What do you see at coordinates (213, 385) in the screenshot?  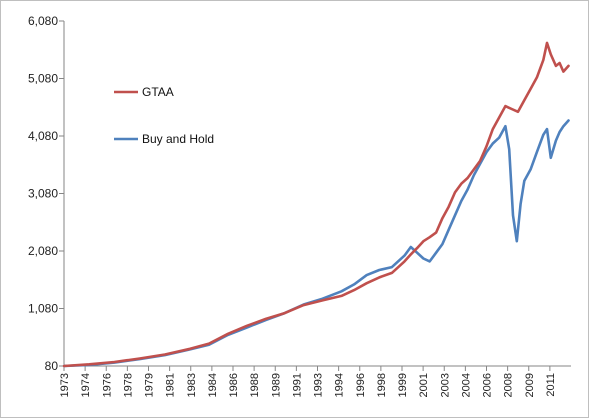 I see `x-tick-label: 1984` at bounding box center [213, 385].